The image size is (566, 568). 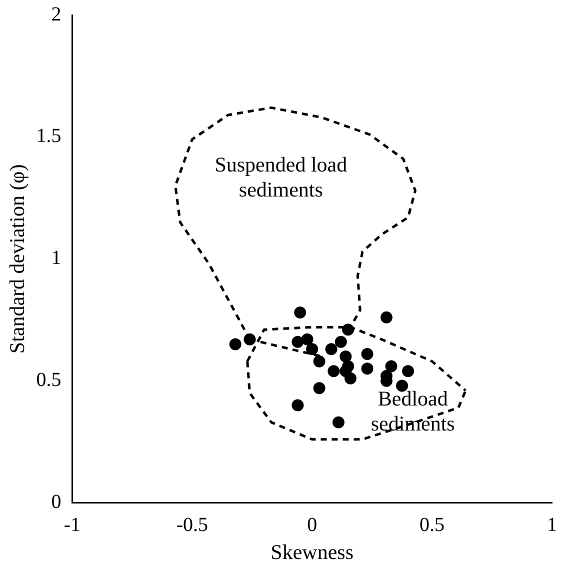 I want to click on y-axis-title: Standard deviation (φ), so click(x=17, y=259).